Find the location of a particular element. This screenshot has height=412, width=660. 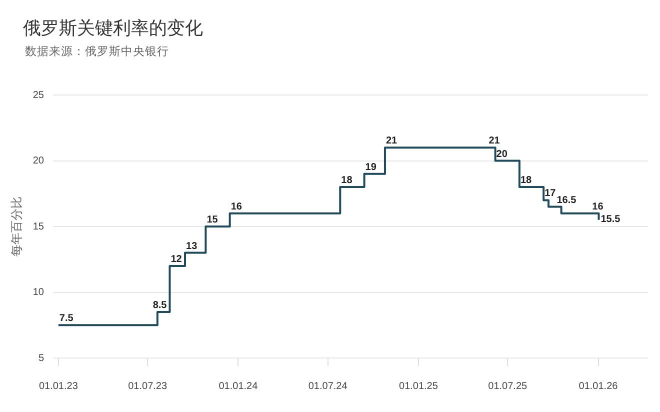

x-tick-label: 01.07.24 is located at coordinates (328, 386).